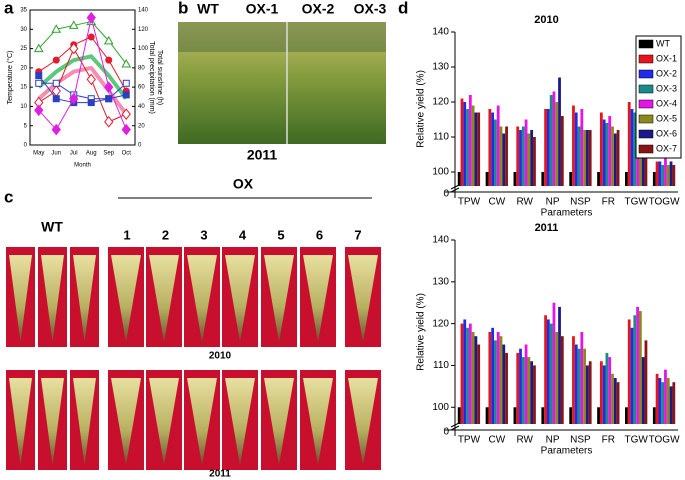  Describe the element at coordinates (23, 88) in the screenshot. I see `y-tick-label: 15` at that location.